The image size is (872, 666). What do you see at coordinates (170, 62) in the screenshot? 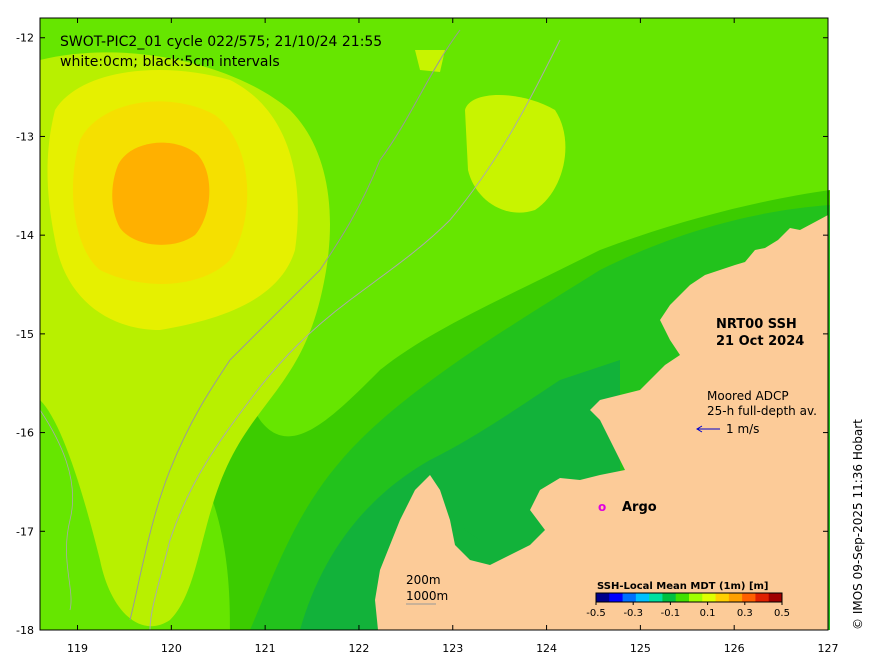
I see `title-line2: white:0cm; black:5cm intervals` at bounding box center [170, 62].